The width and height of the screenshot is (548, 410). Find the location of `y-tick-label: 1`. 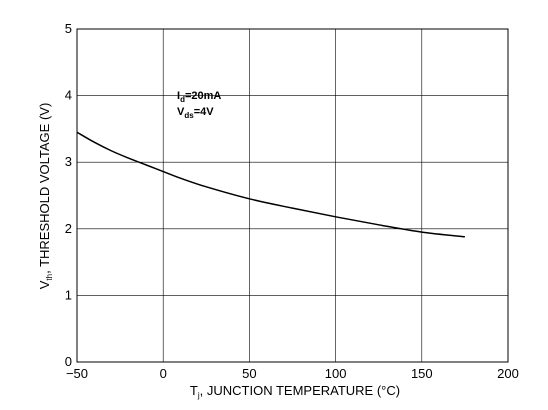

y-tick-label: 1 is located at coordinates (68, 294).